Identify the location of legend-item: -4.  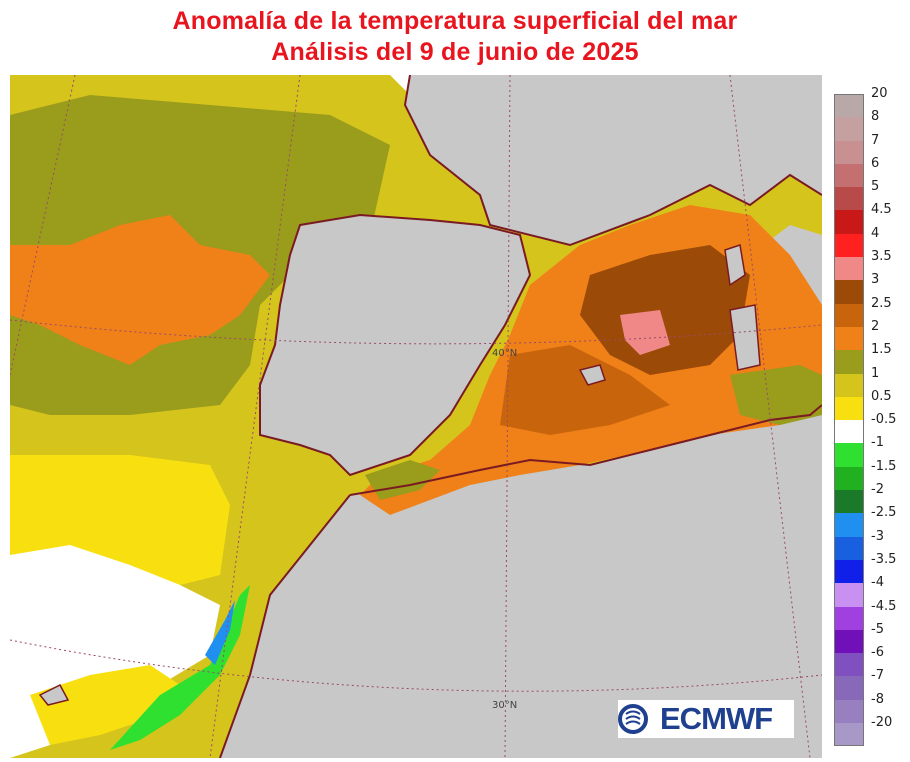
(871, 591).